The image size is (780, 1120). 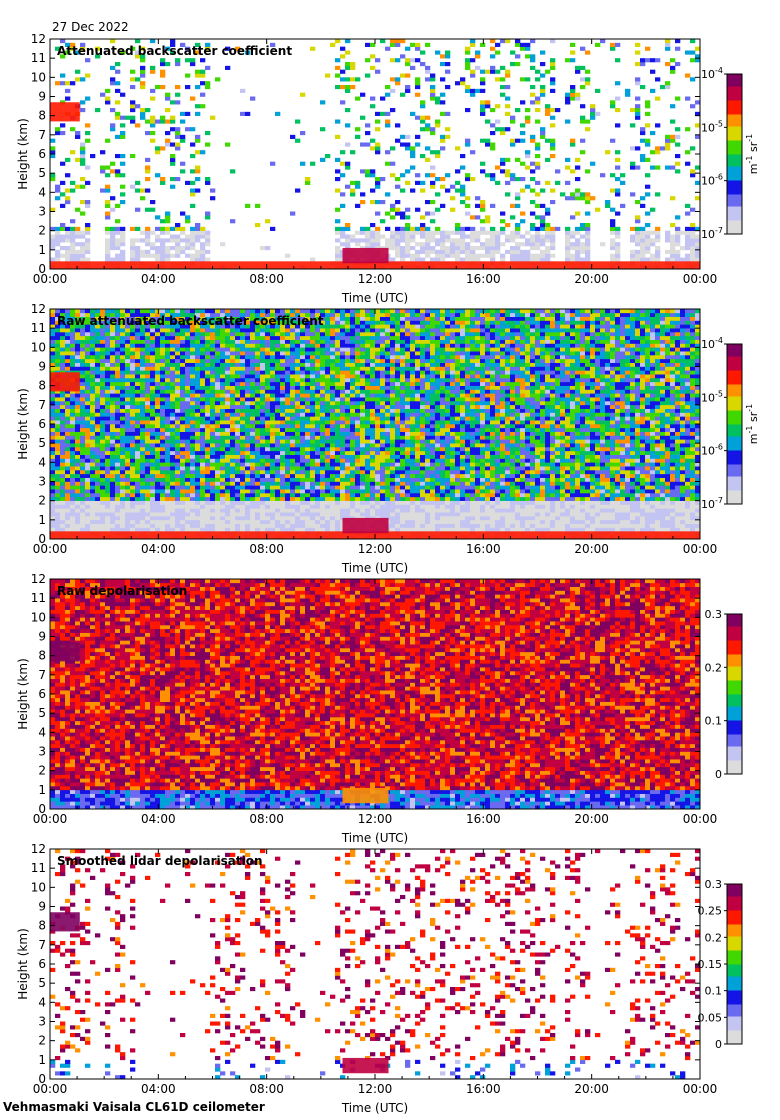 What do you see at coordinates (483, 819) in the screenshot?
I see `x-tick-label: 16:00` at bounding box center [483, 819].